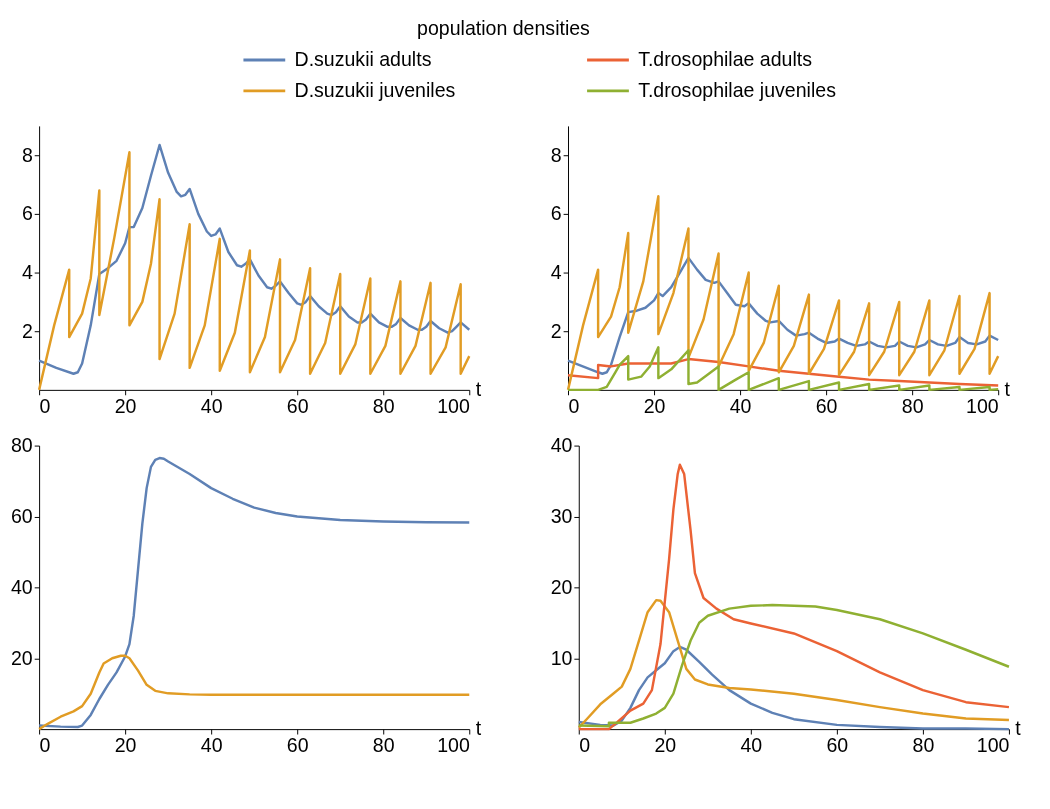  Describe the element at coordinates (22, 515) in the screenshot. I see `y-tick-label: 60` at that location.